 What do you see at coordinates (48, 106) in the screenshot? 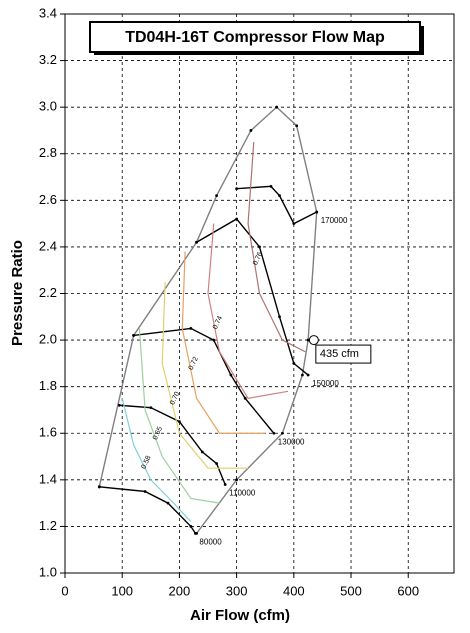
I see `y-tick-label: 3.0` at bounding box center [48, 106].